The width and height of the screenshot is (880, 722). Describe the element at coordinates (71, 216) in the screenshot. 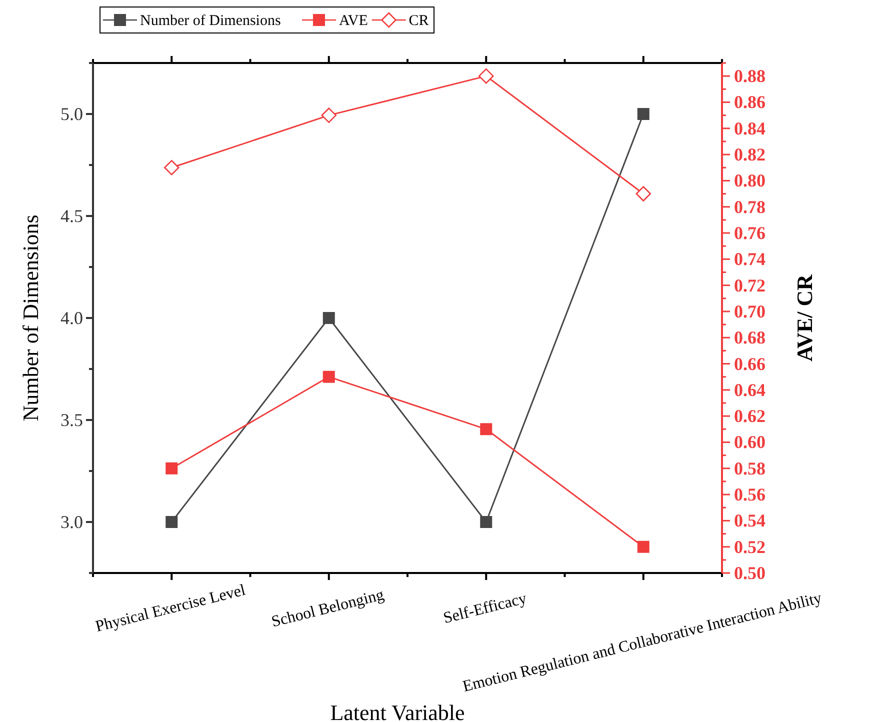

I see `y-tick-label: 4.5` at that location.